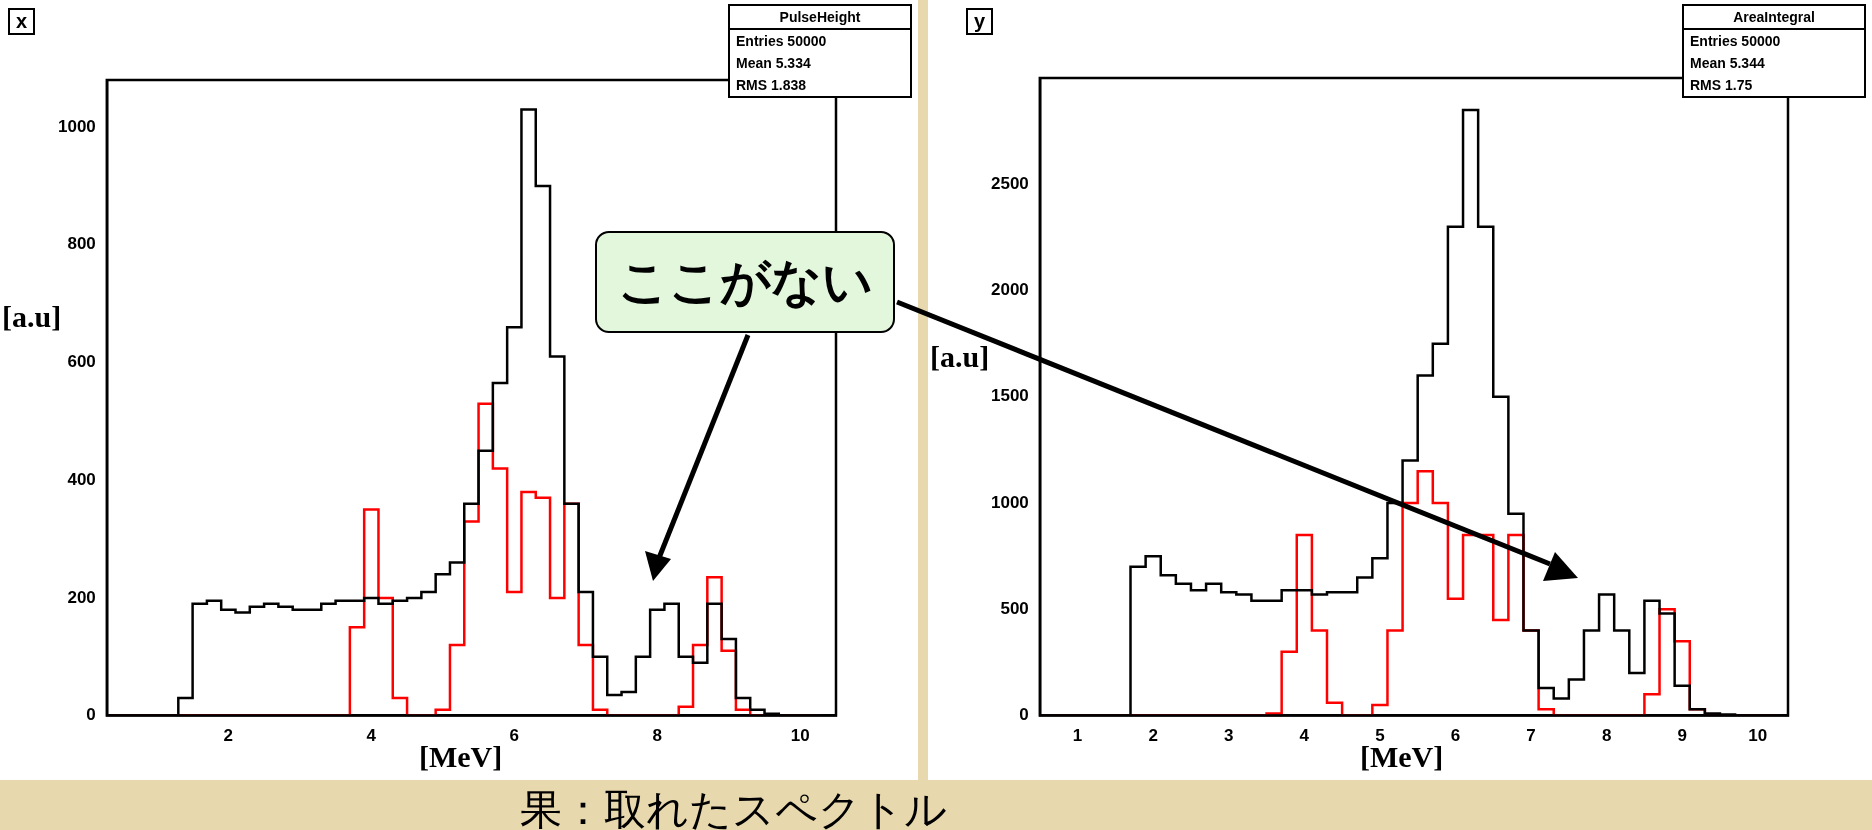 This screenshot has width=1872, height=830. What do you see at coordinates (1531, 736) in the screenshot?
I see `x-tick-label: 7` at bounding box center [1531, 736].